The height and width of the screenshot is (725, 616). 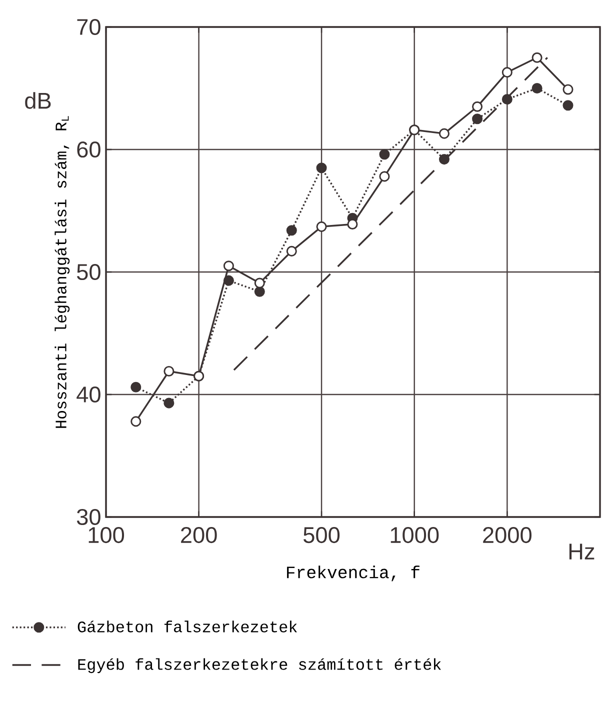 I want to click on y-tick-label: 30, so click(x=88, y=517).